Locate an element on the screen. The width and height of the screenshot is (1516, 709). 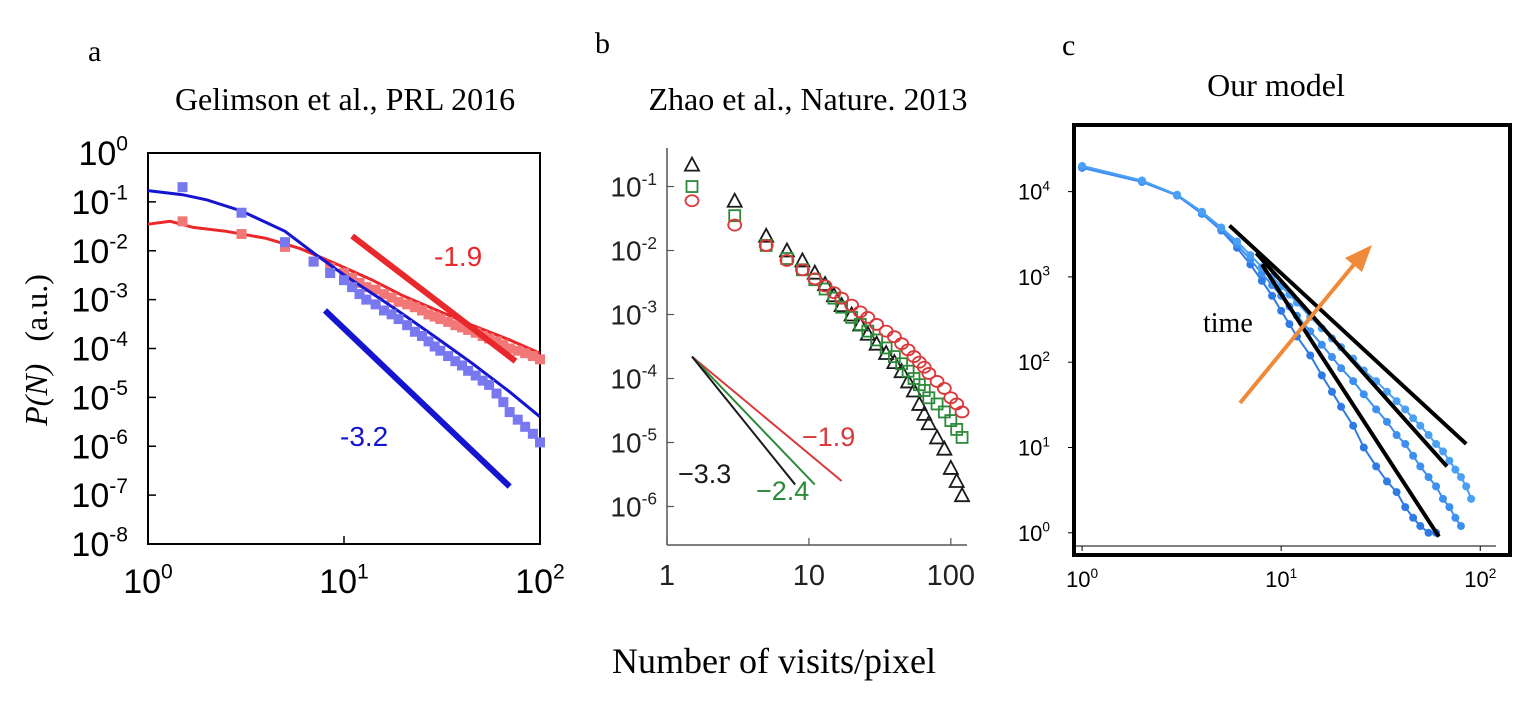
panel-c-ytick-label: 10² is located at coordinates (1034, 362).